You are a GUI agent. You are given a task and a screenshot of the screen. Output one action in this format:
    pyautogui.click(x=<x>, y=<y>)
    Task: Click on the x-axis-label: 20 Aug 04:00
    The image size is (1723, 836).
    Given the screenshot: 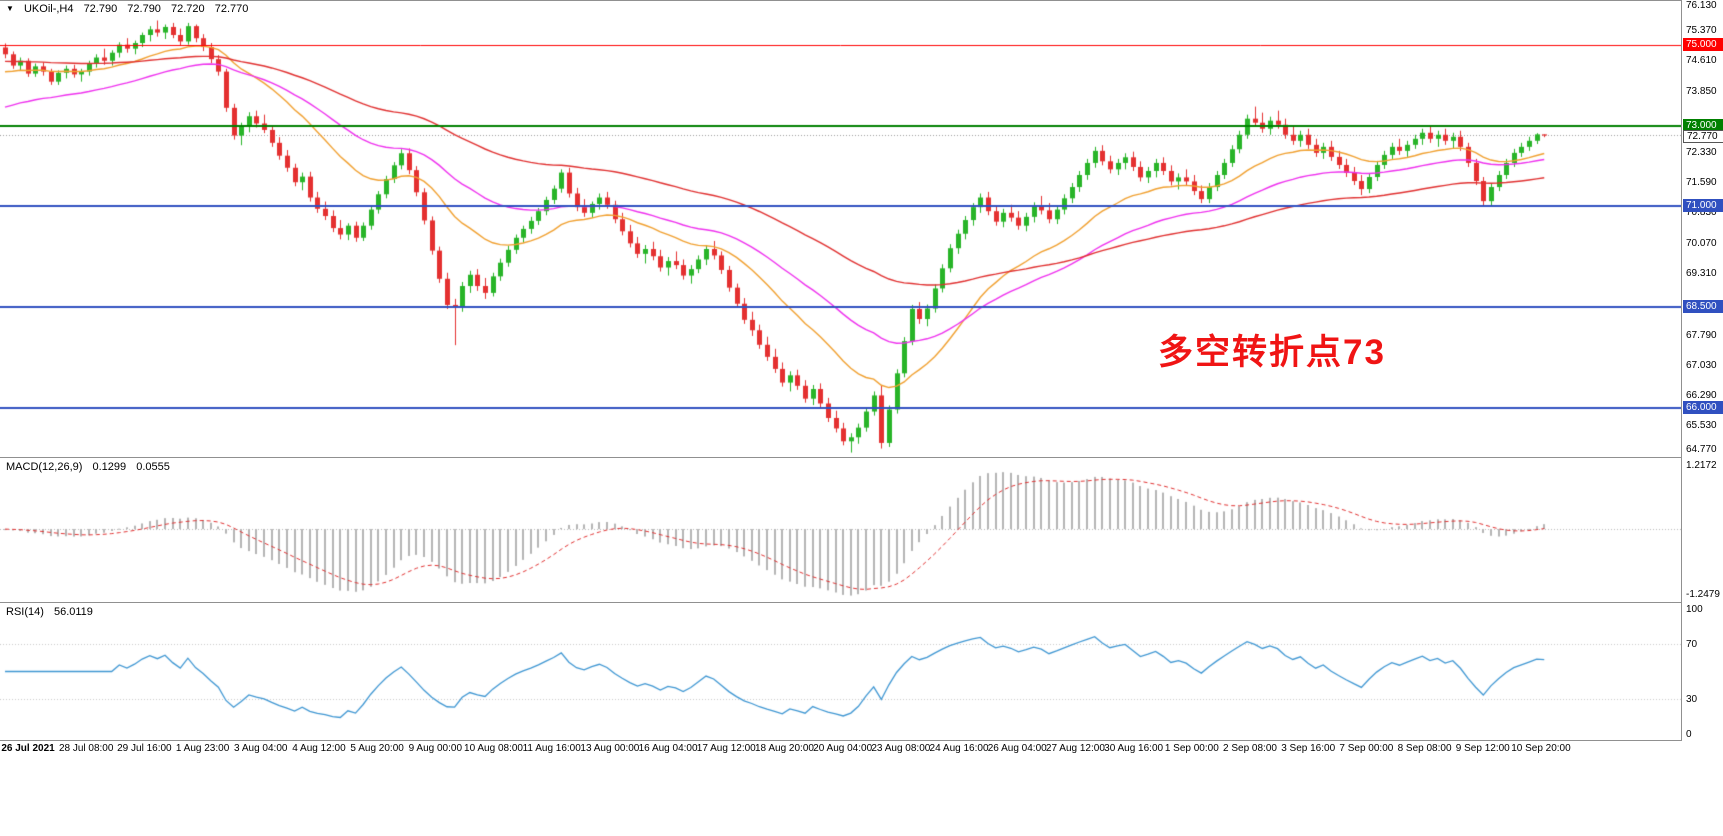 What is the action you would take?
    pyautogui.click(x=843, y=748)
    